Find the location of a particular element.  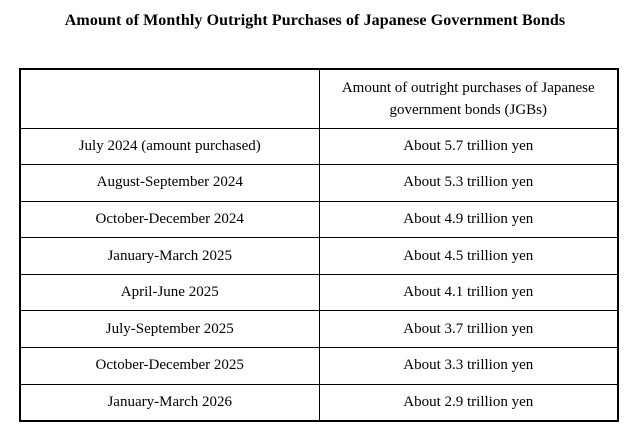

amount-column-header-line1: Amount of outright purchases of Japanese is located at coordinates (468, 87).